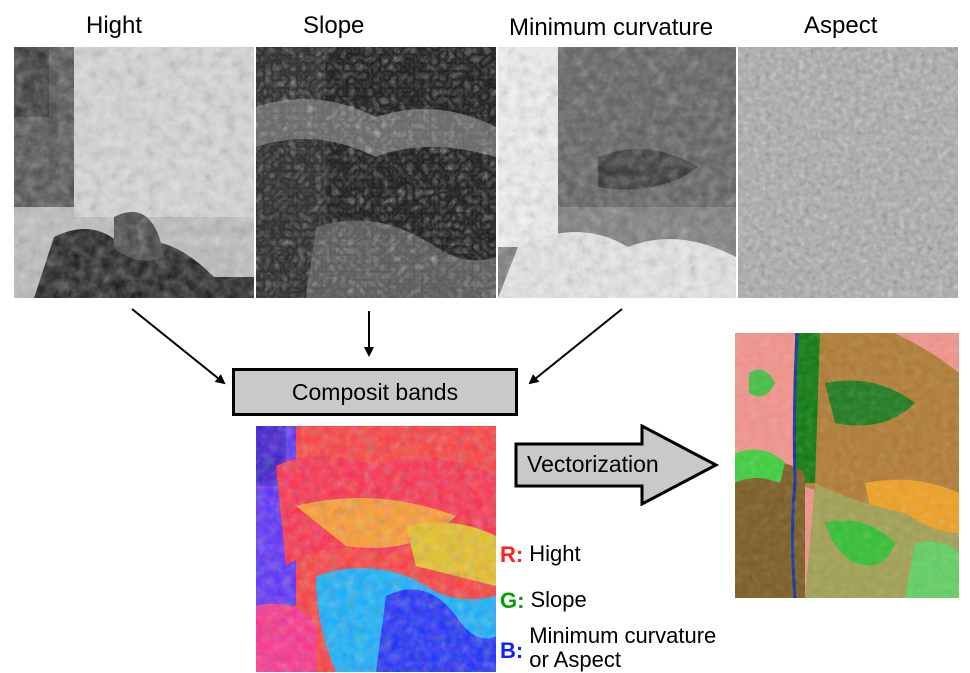  Describe the element at coordinates (847, 465) in the screenshot. I see `vectorized-map-image` at that location.